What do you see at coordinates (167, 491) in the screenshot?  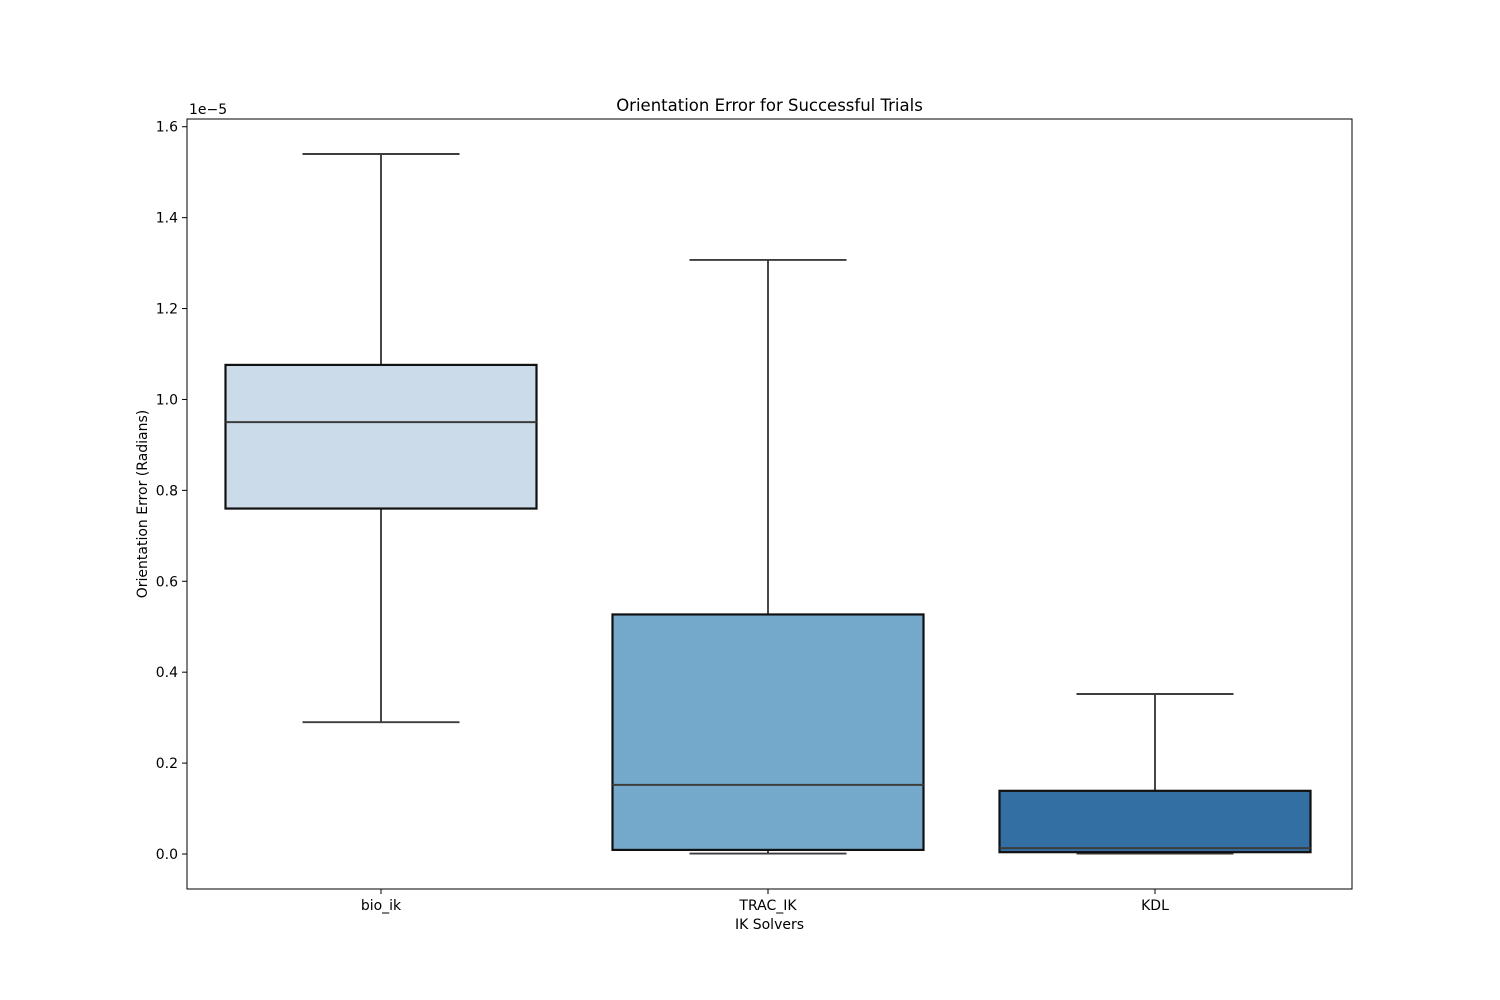 I see `y-tick-label: 0.8` at bounding box center [167, 491].